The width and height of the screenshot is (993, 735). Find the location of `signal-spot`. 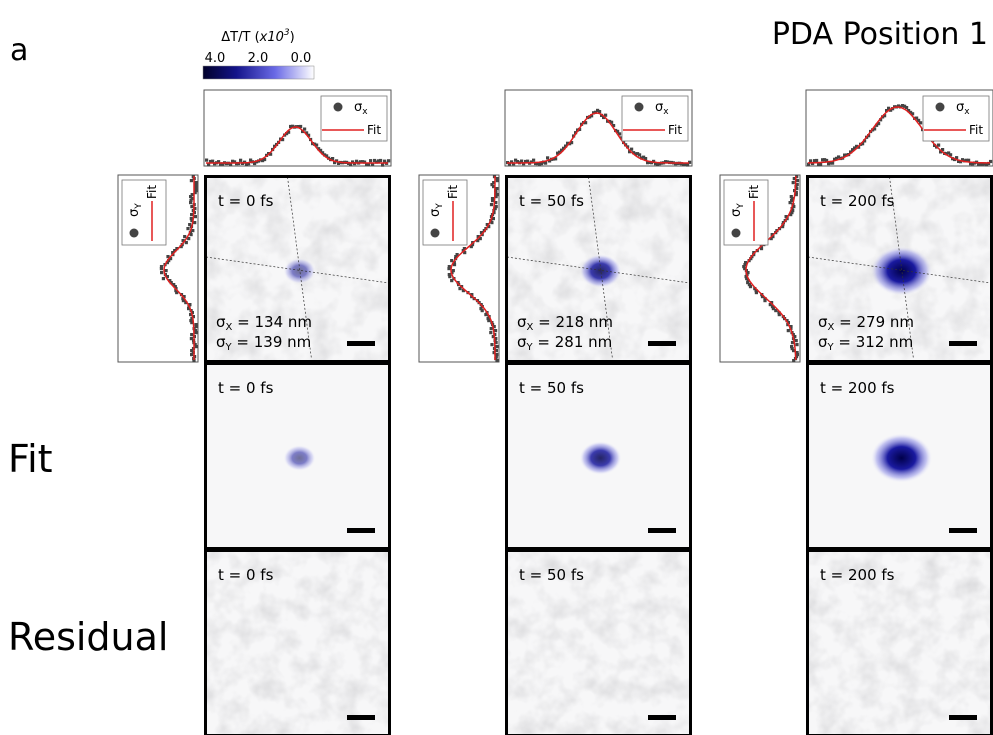

signal-spot is located at coordinates (299, 271).